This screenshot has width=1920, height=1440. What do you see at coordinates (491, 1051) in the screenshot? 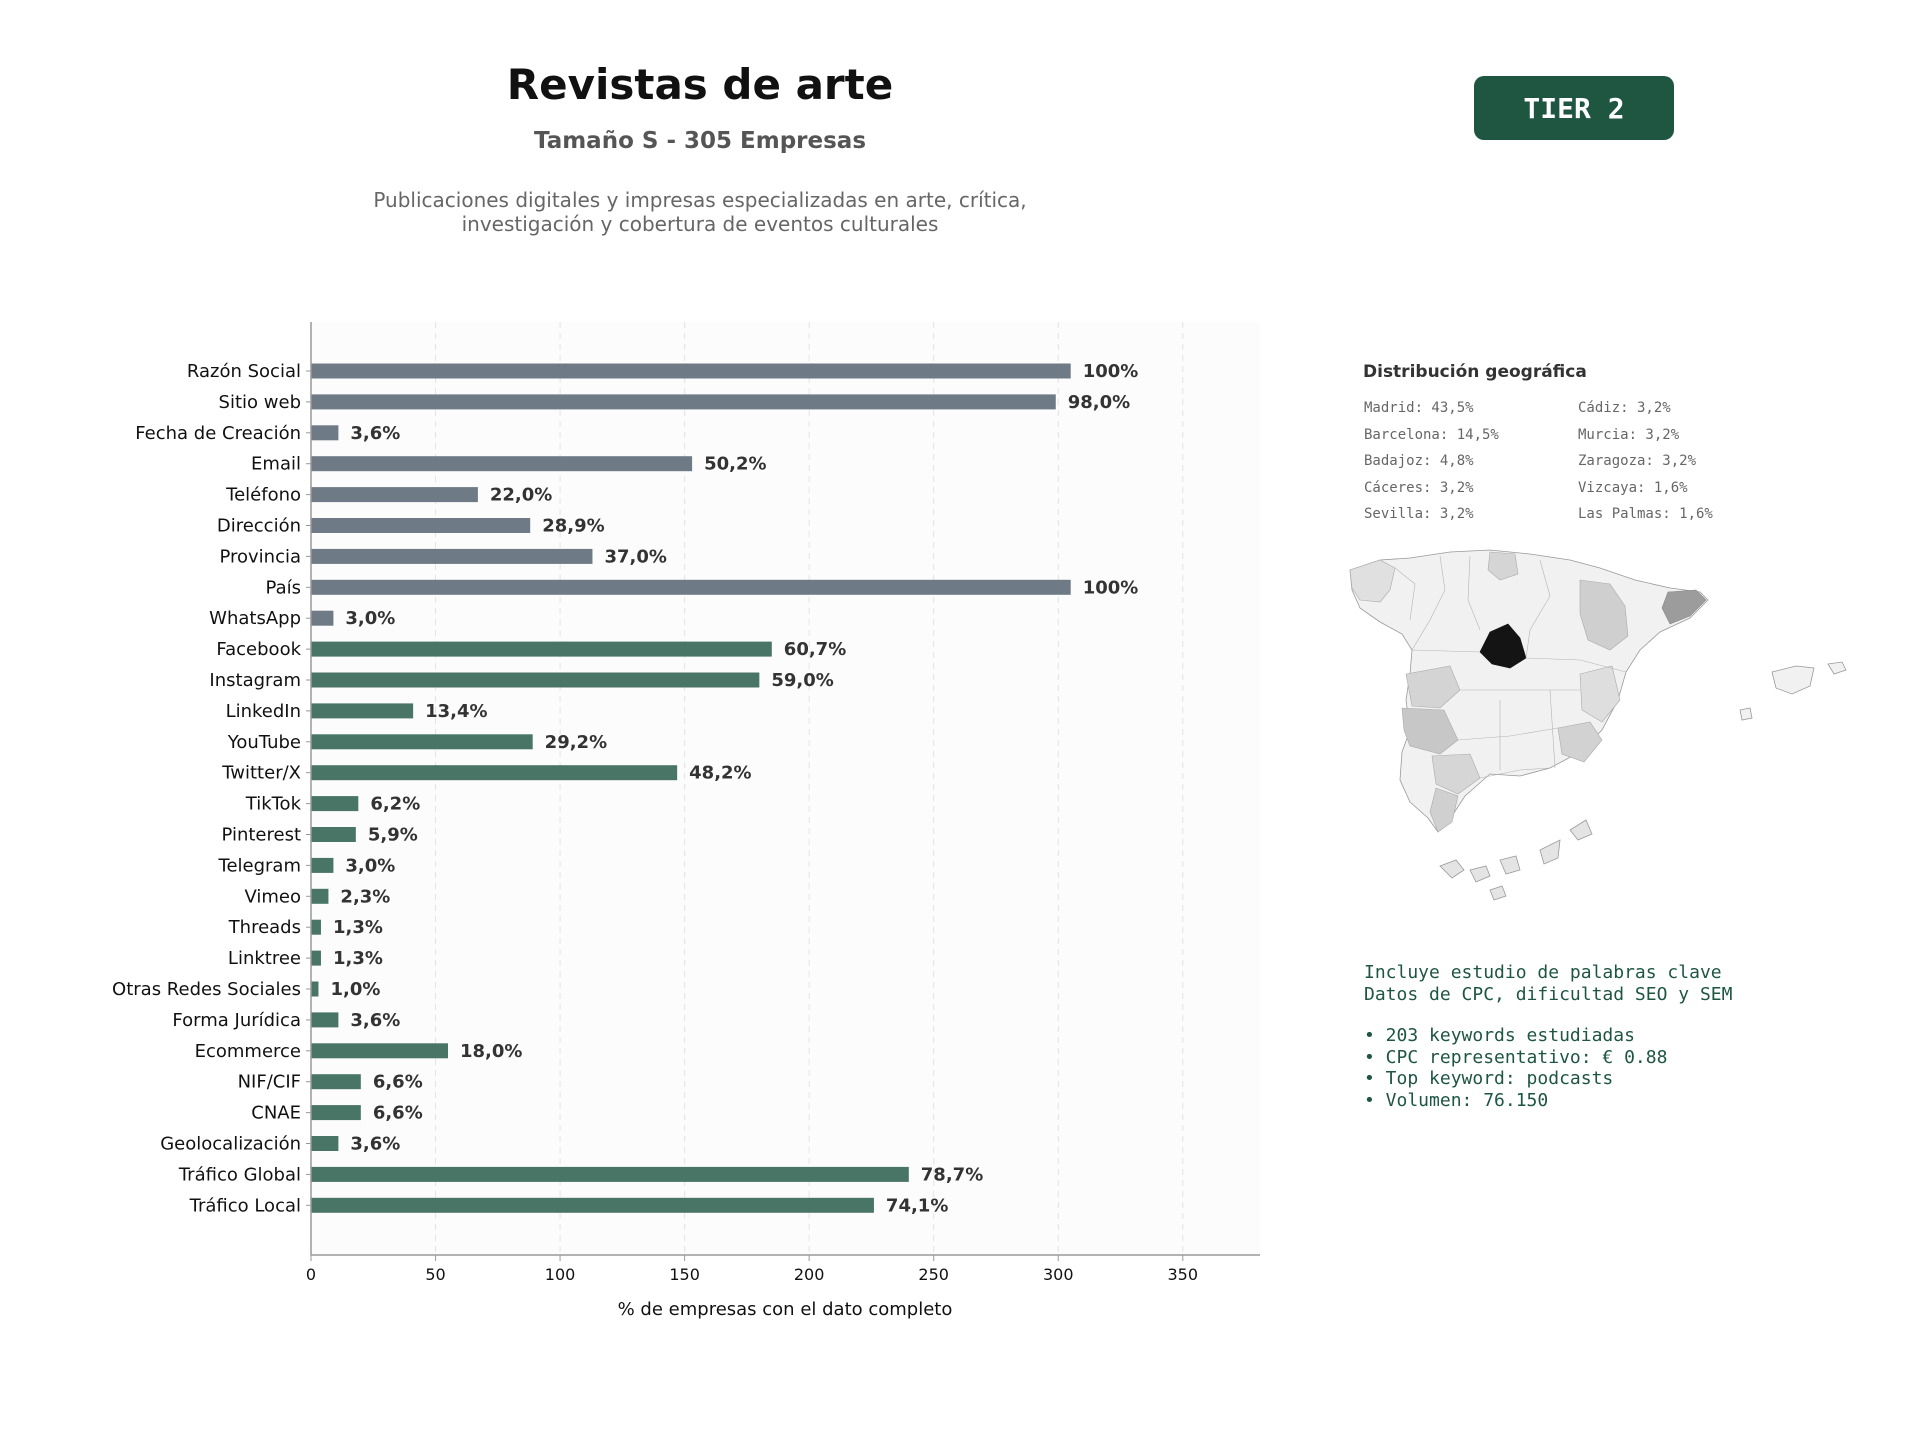
I see `value-label: 18,0%` at bounding box center [491, 1051].